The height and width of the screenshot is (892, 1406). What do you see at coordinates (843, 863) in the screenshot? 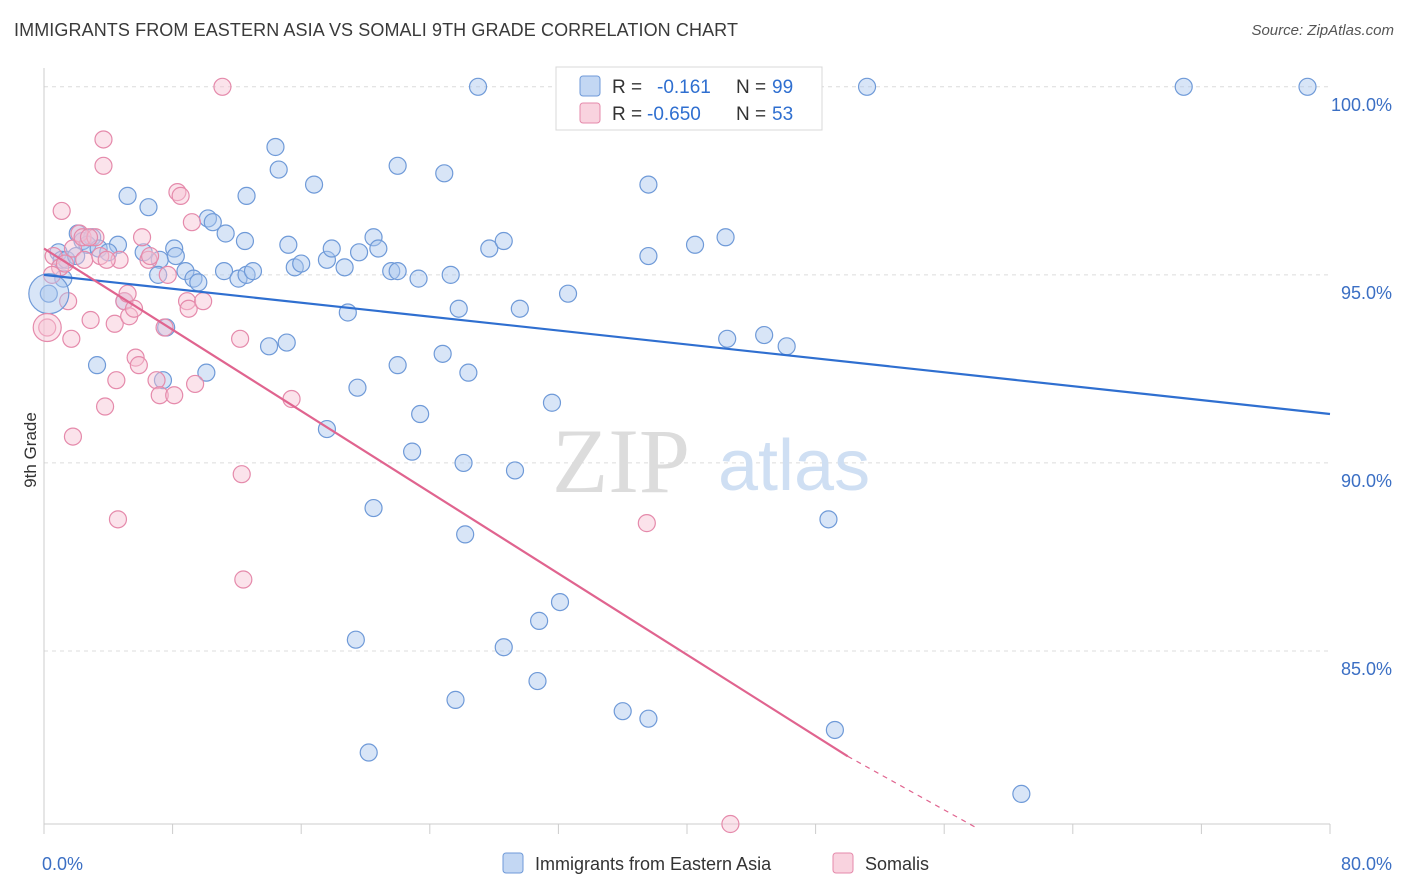
I see `legend-swatch-somalis` at bounding box center [843, 863].